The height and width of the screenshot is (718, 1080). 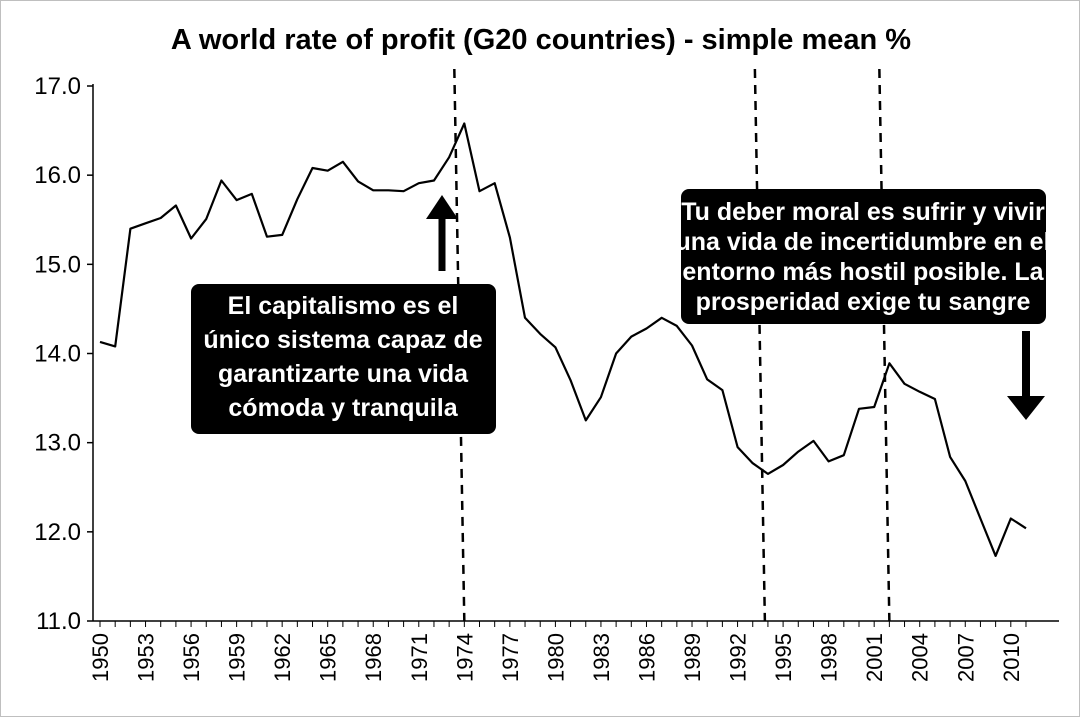 I want to click on annotation-text: cómoda y tranquila, so click(x=343, y=408).